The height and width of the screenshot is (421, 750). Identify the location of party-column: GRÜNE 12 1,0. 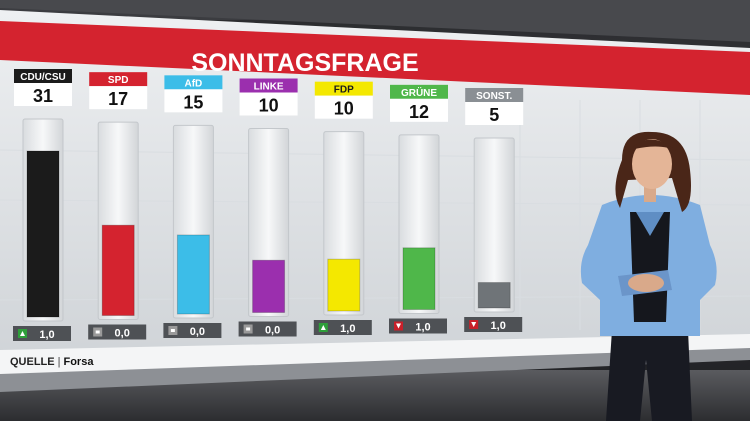
(418, 209).